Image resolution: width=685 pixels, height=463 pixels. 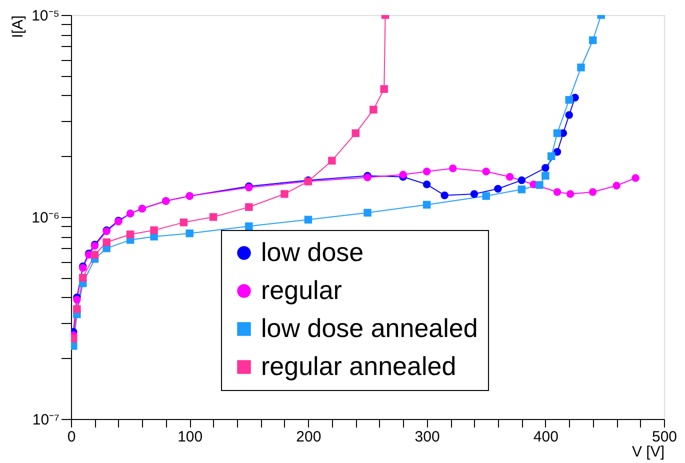 What do you see at coordinates (71, 437) in the screenshot?
I see `x-tick-label: 0` at bounding box center [71, 437].